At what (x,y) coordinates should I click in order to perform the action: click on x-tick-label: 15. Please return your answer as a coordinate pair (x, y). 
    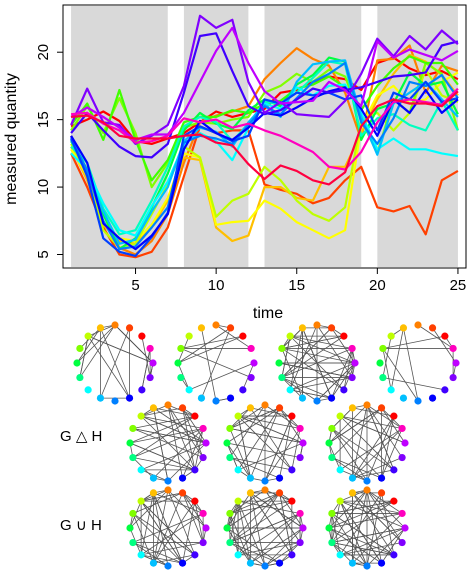
    Looking at the image, I should click on (296, 285).